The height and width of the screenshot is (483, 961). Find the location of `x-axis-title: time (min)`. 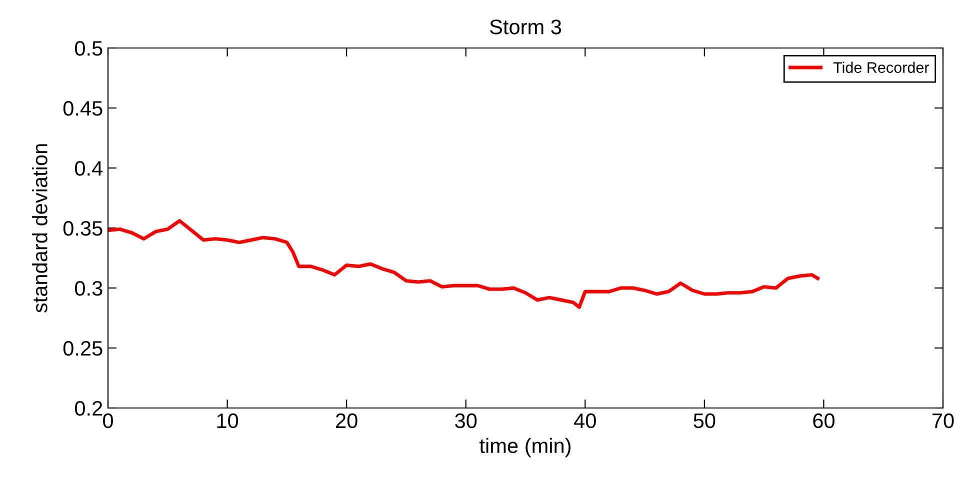

x-axis-title: time (min) is located at coordinates (525, 448).